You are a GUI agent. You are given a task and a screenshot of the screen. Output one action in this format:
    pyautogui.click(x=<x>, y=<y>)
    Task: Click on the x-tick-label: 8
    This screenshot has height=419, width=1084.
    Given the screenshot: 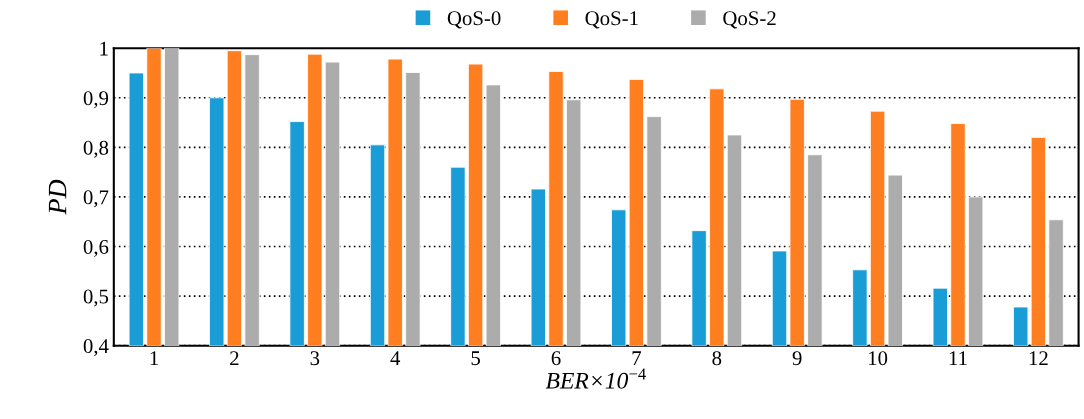 What is the action you would take?
    pyautogui.click(x=717, y=358)
    